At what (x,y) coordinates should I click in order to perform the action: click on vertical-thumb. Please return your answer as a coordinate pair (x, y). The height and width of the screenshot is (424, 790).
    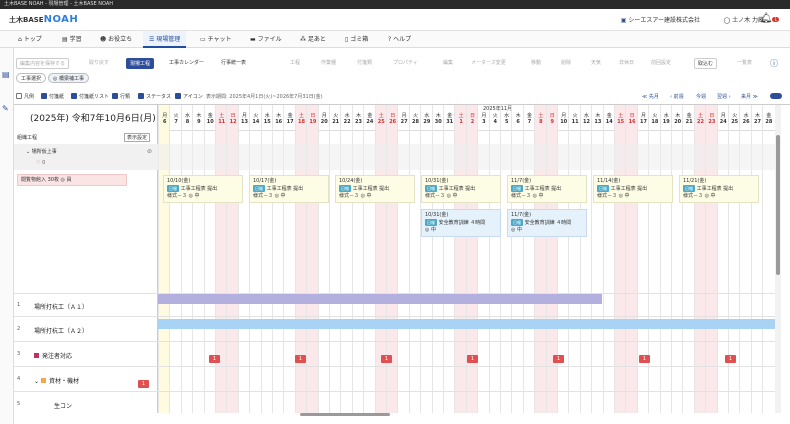
    Looking at the image, I should click on (778, 205).